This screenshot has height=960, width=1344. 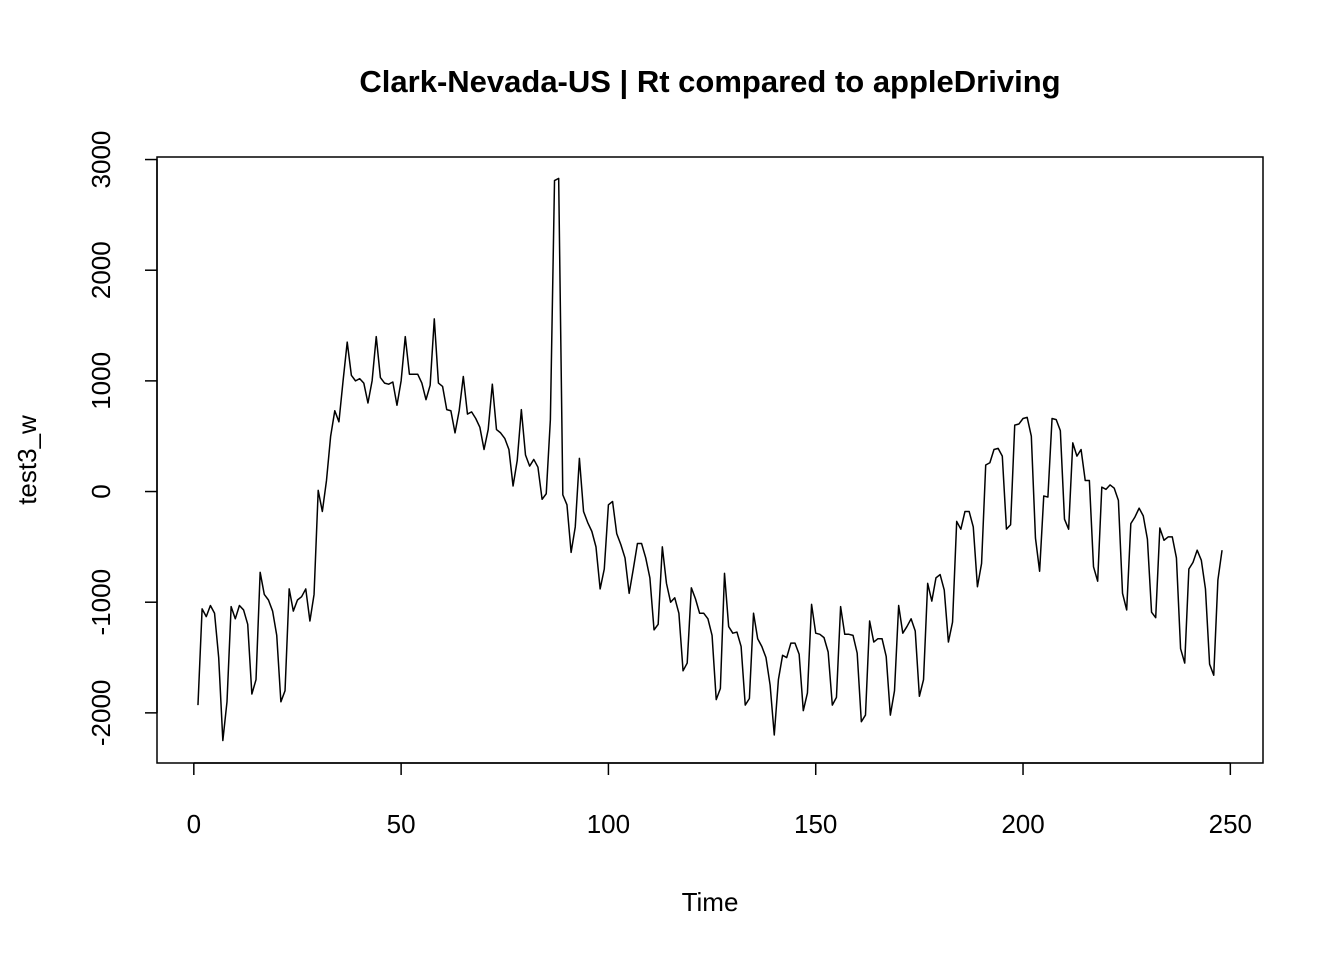 I want to click on y-tick-label: -1000, so click(x=101, y=602).